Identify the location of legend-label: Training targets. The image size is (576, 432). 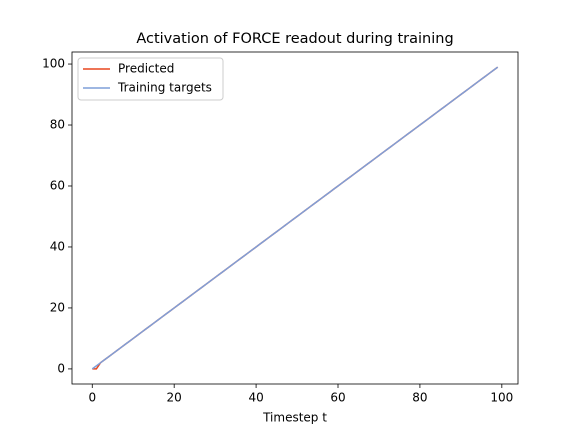
(164, 88).